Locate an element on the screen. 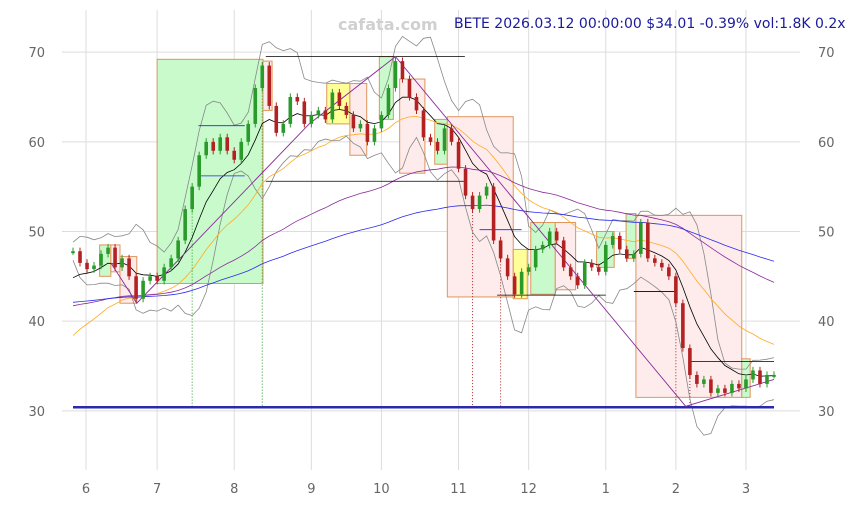  x-tick: 2 is located at coordinates (676, 489).